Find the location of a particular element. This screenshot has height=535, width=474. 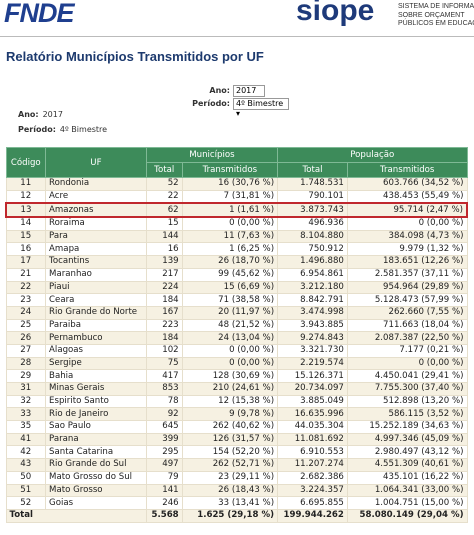

cell: 5.568 is located at coordinates (164, 515).